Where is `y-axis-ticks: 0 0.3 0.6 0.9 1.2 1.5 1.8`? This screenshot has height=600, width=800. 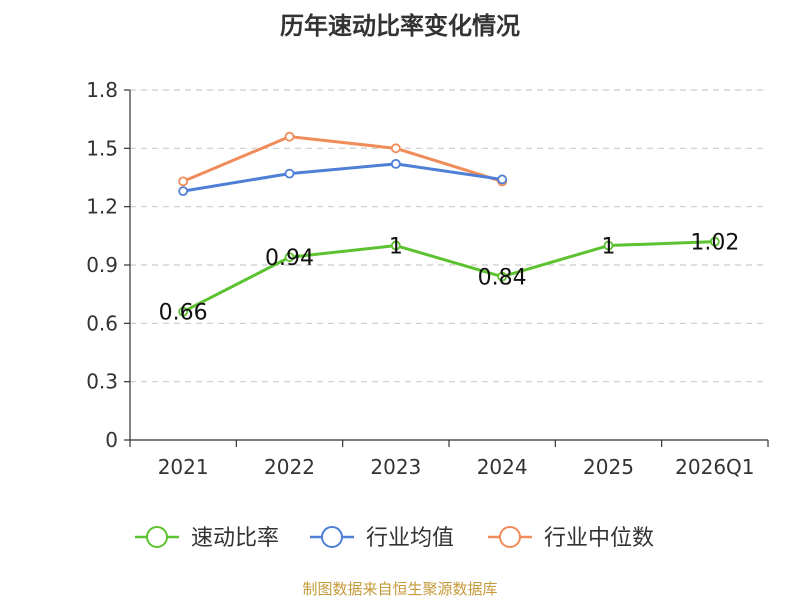
y-axis-ticks: 0 0.3 0.6 0.9 1.2 1.5 1.8 is located at coordinates (108, 265).